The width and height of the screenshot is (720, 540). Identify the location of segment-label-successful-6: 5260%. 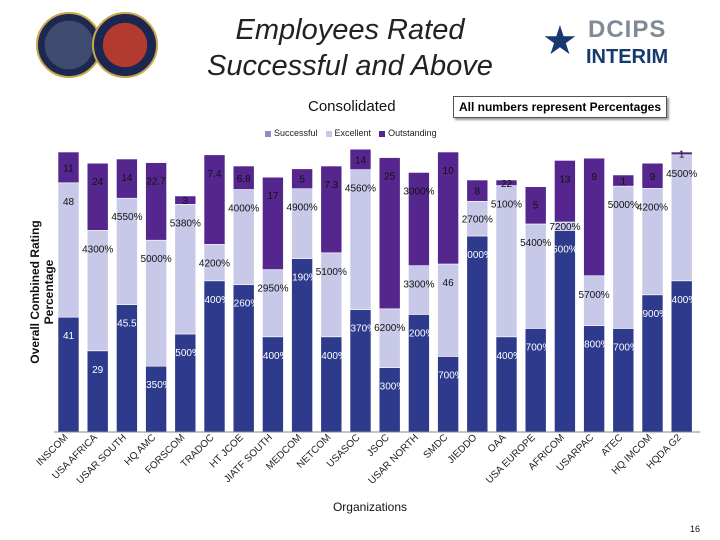
(243, 304).